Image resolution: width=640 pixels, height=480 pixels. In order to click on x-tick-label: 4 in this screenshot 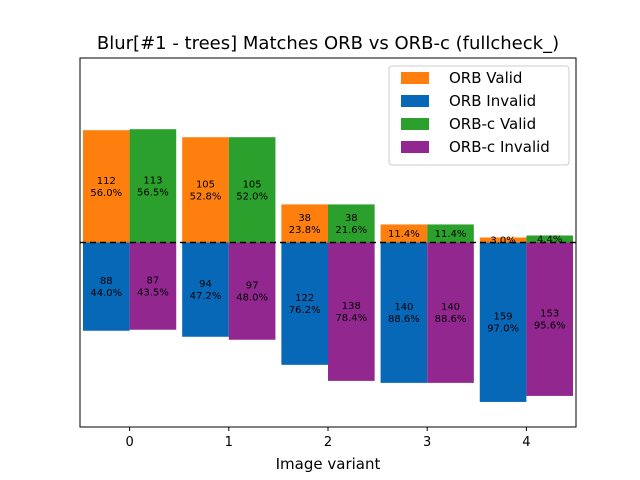, I will do `click(526, 442)`.